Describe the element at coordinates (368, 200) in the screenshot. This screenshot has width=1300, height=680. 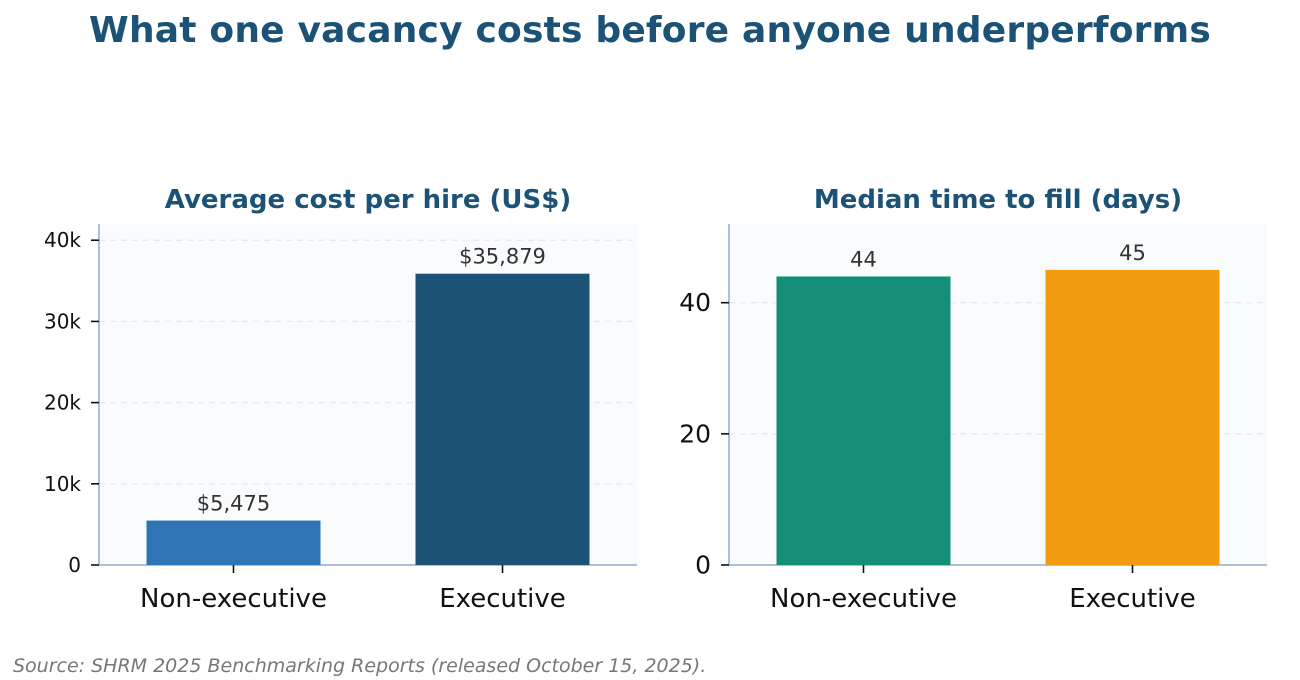
I see `cost-chart-title: Average cost per hire (US$)` at that location.